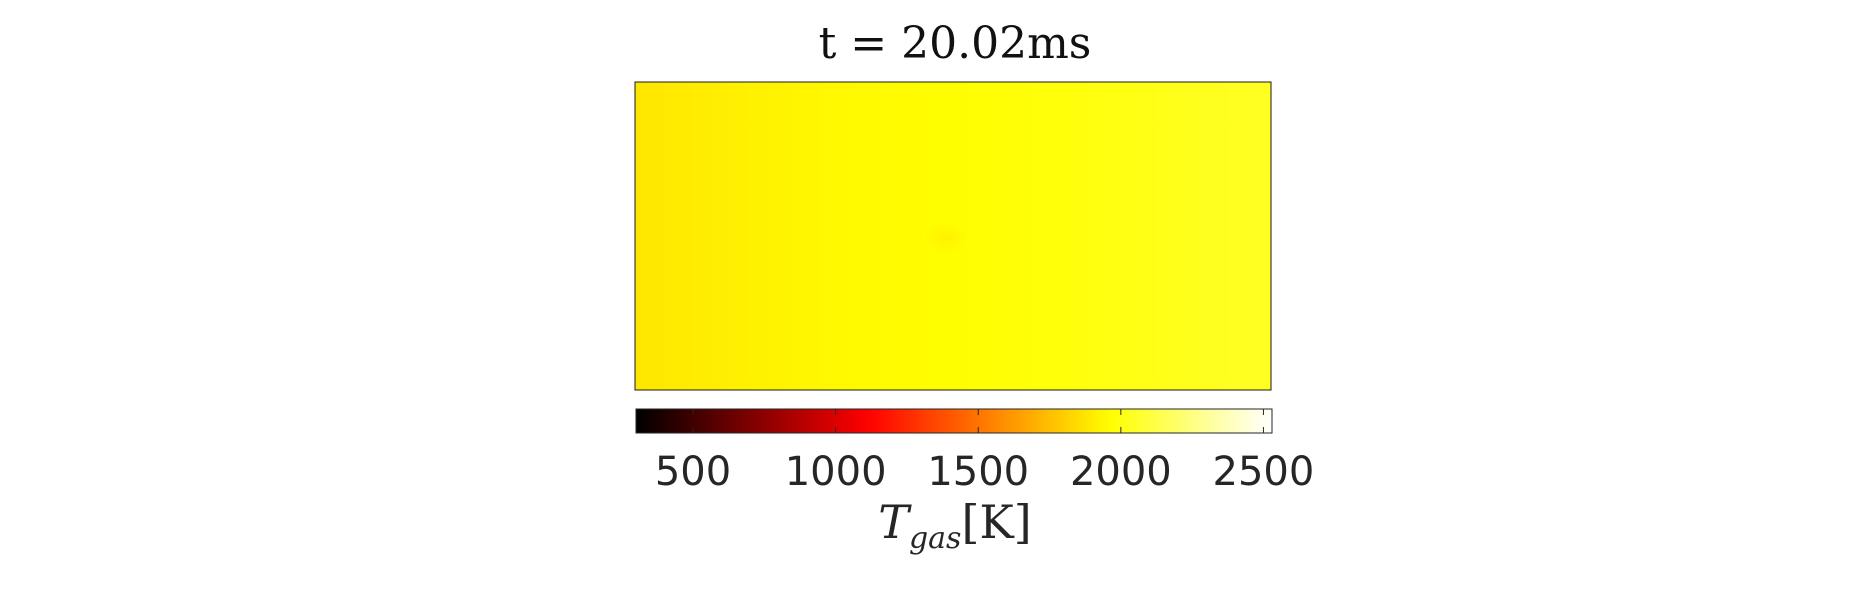 This screenshot has width=1875, height=594. I want to click on chart-title: t = 20.02ms, so click(955, 43).